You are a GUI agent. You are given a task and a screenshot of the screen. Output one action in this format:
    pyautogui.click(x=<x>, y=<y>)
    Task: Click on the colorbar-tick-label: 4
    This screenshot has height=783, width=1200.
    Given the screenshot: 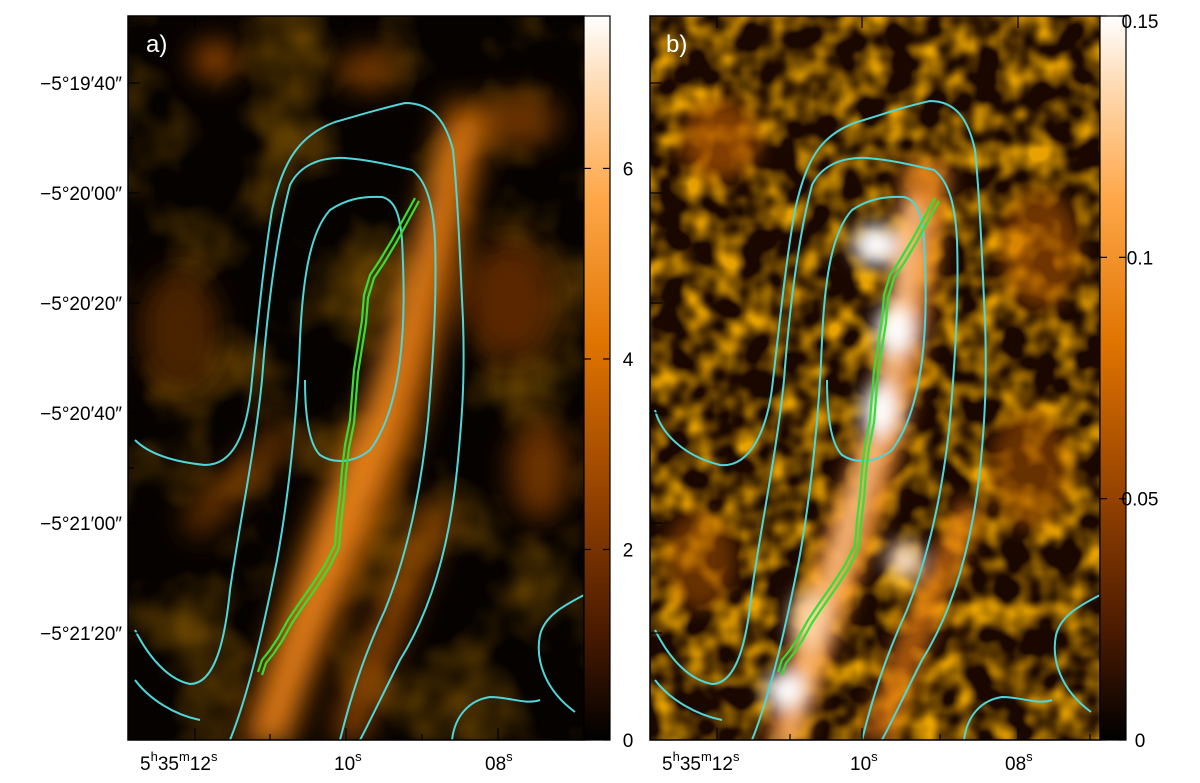 What is the action you would take?
    pyautogui.click(x=628, y=360)
    